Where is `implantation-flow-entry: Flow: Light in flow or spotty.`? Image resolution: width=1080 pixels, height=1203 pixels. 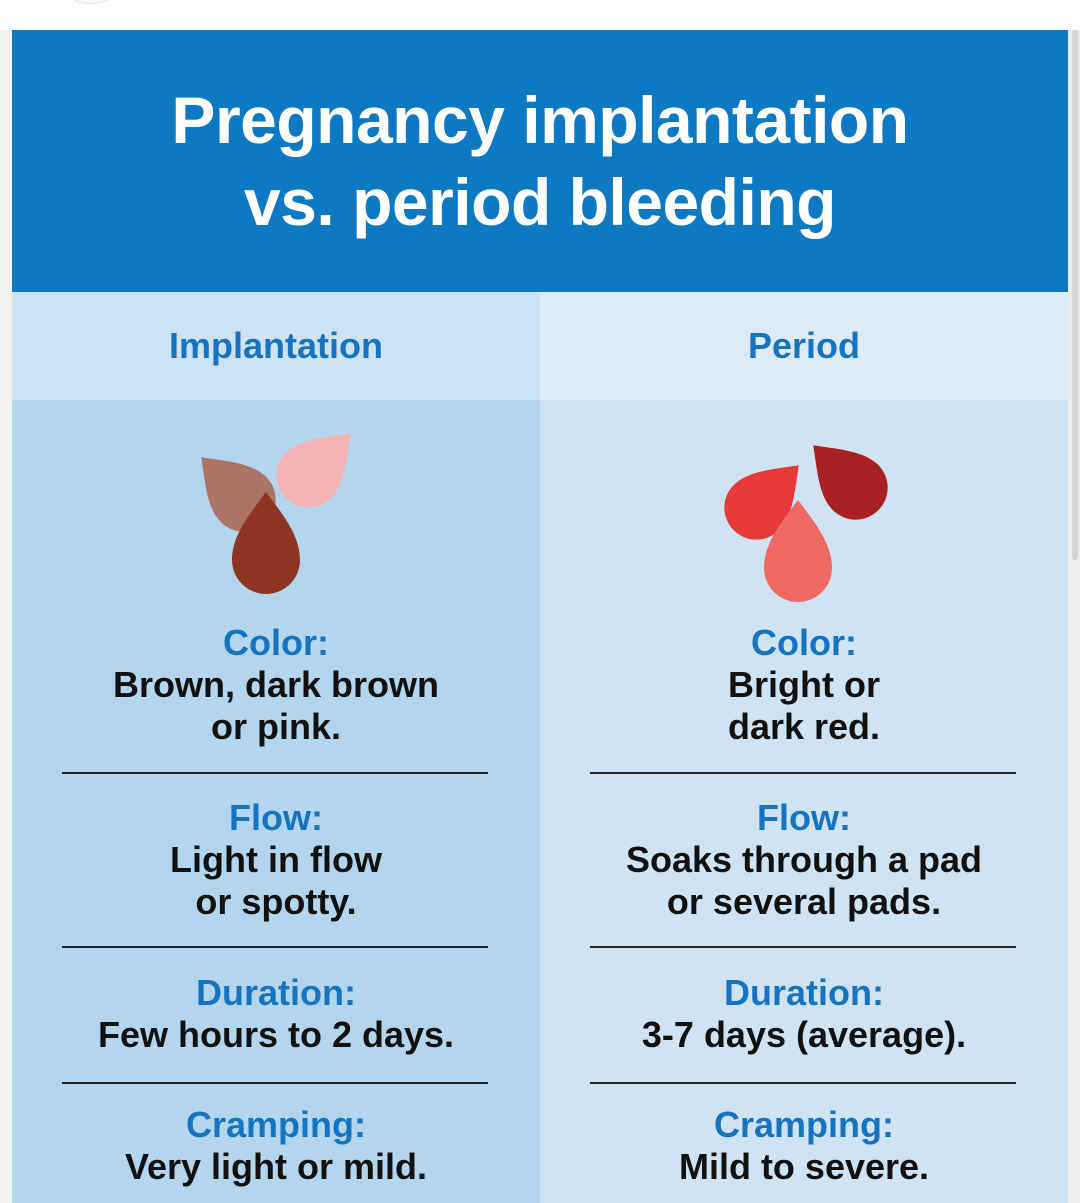
implantation-flow-entry: Flow: Light in flow or spotty. is located at coordinates (276, 860).